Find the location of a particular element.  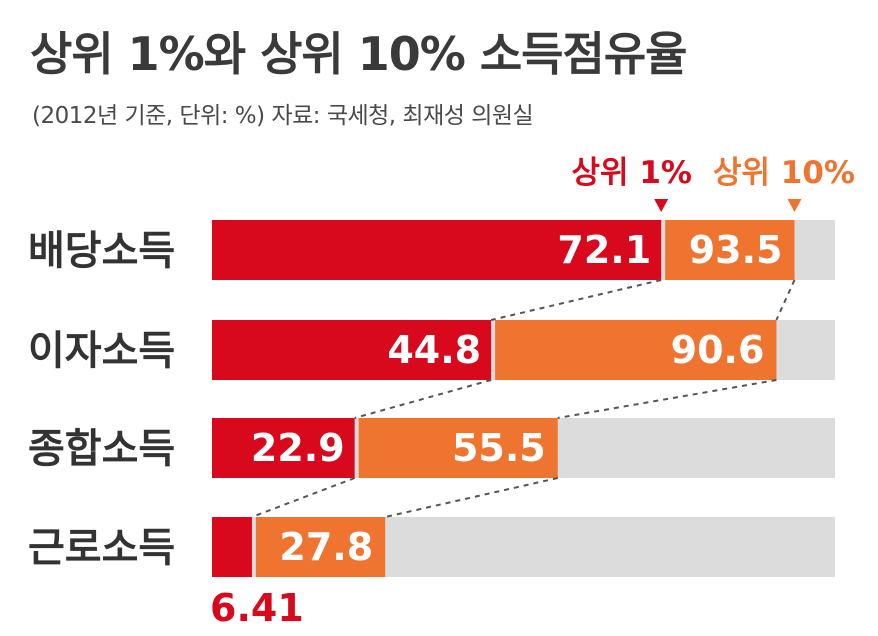

value-label-top1-1: 44.8 is located at coordinates (434, 350).